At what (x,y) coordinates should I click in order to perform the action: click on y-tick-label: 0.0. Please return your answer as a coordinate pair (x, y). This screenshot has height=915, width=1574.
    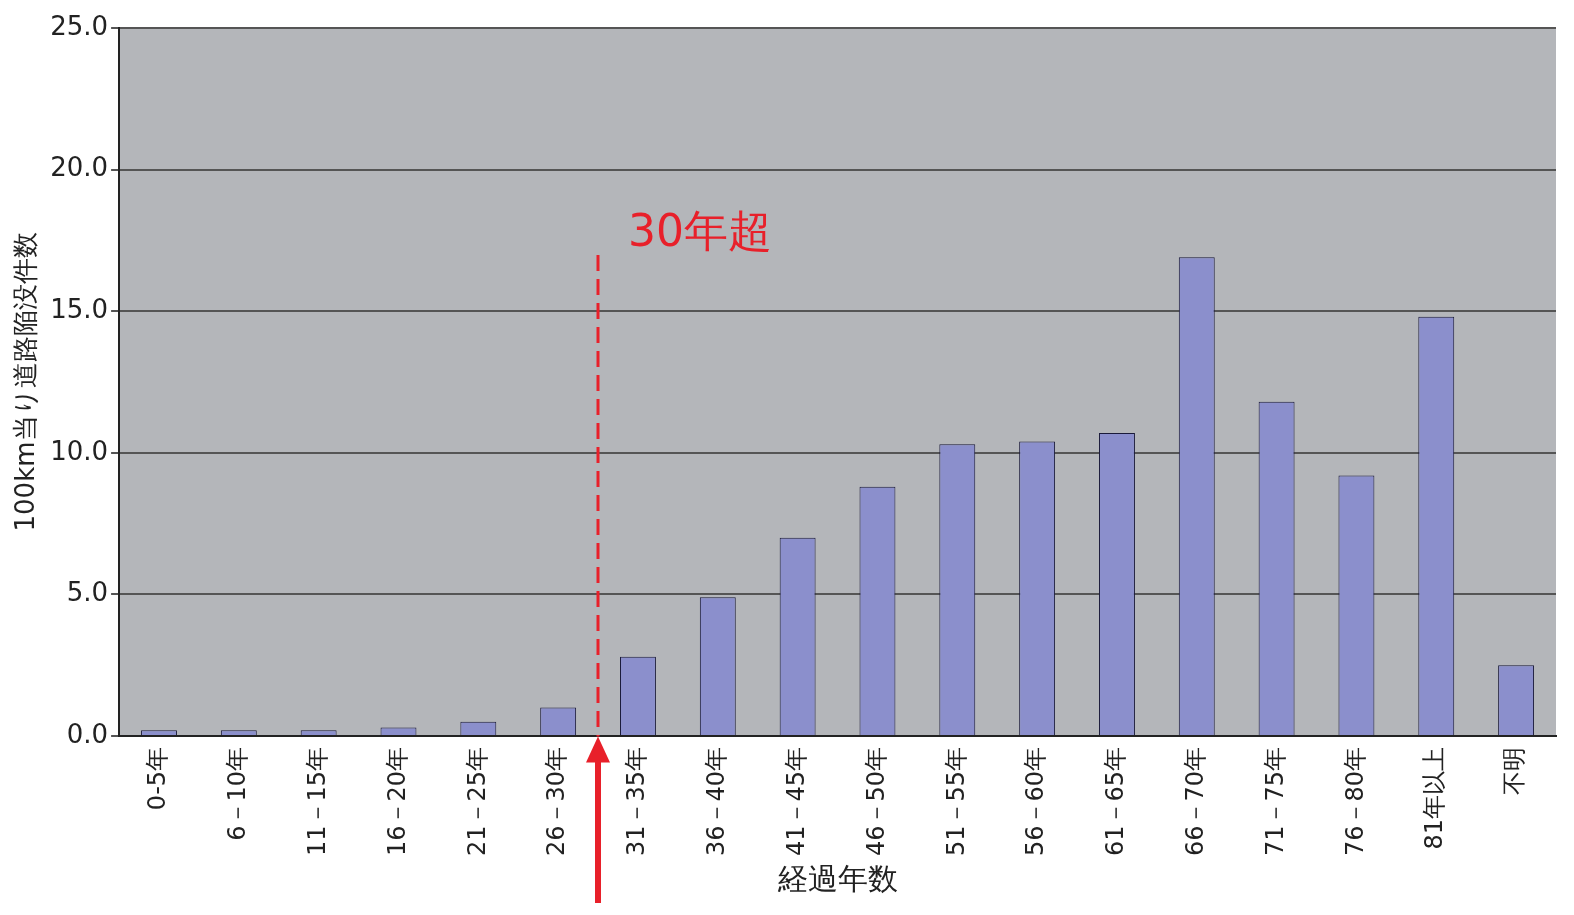
    Looking at the image, I should click on (87, 733).